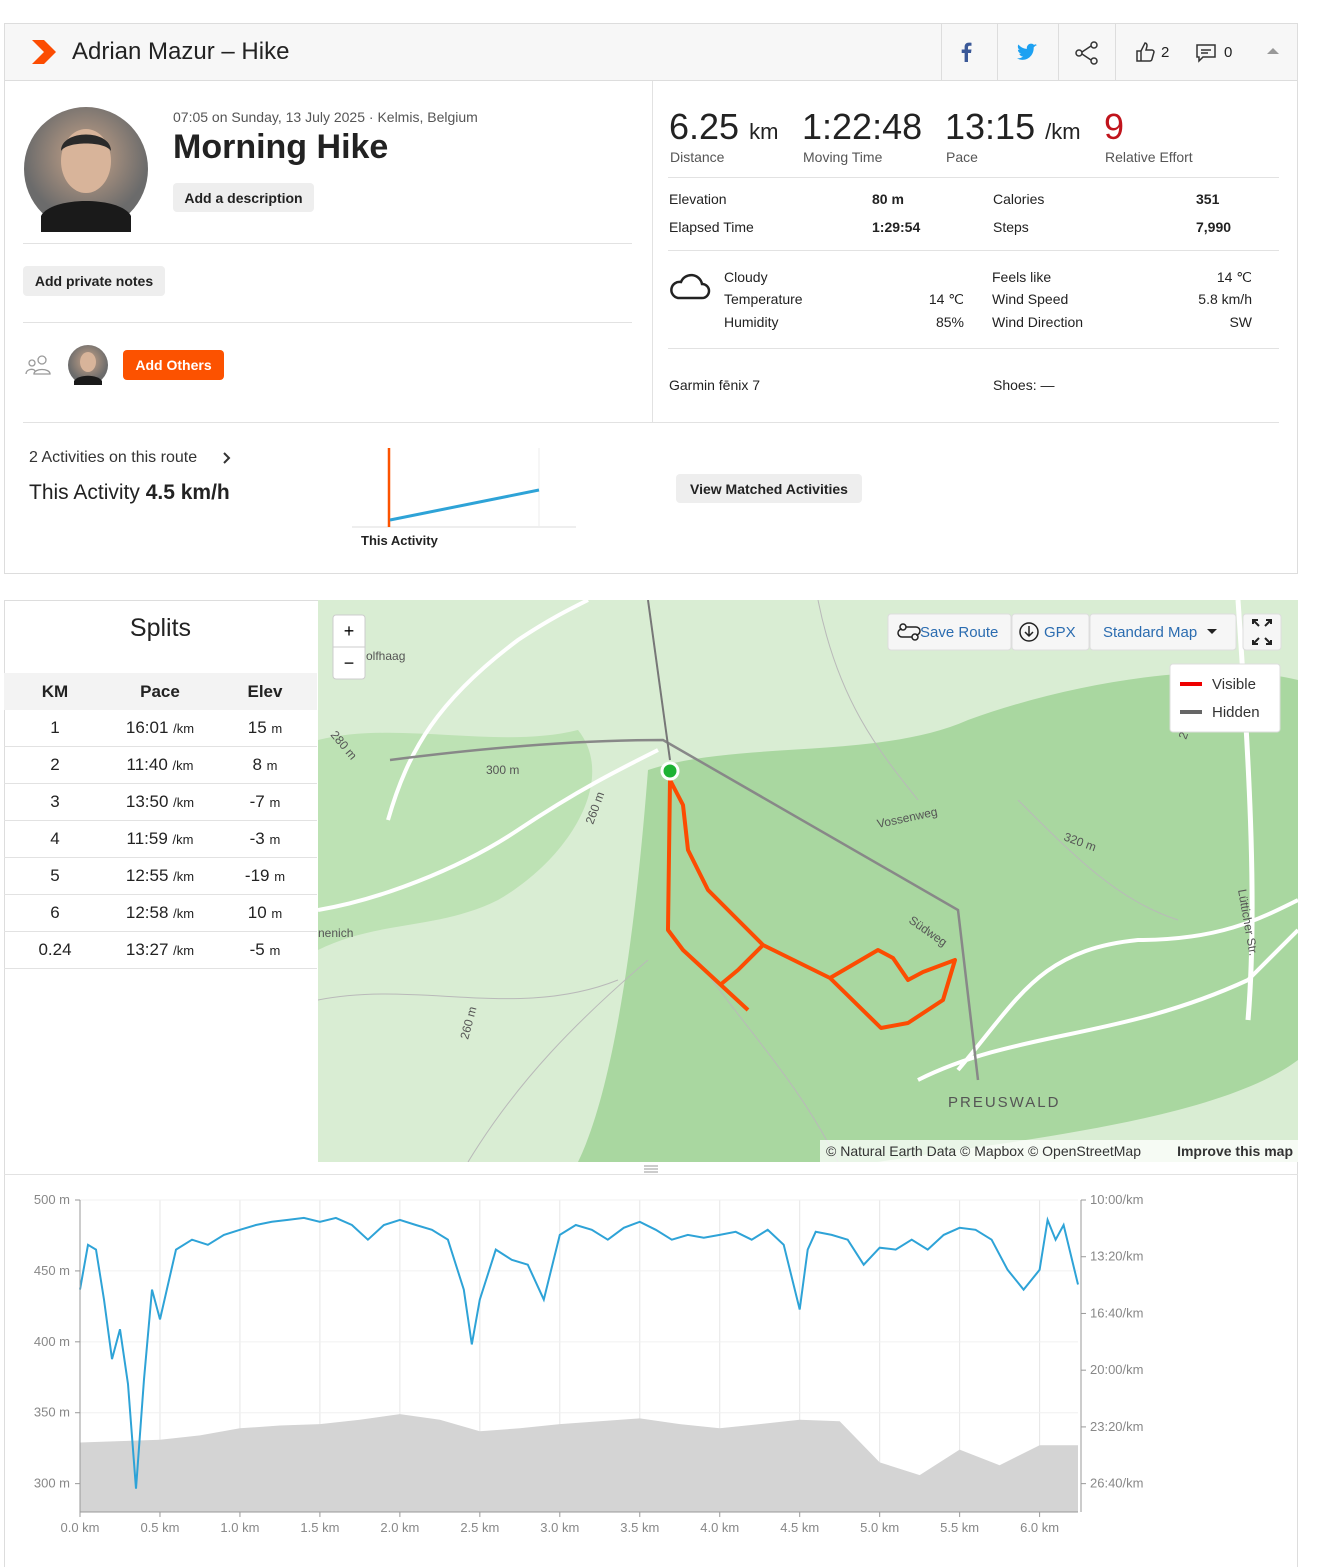 Image resolution: width=1320 pixels, height=1567 pixels. What do you see at coordinates (84, 492) in the screenshot?
I see `route-this: This Activity` at bounding box center [84, 492].